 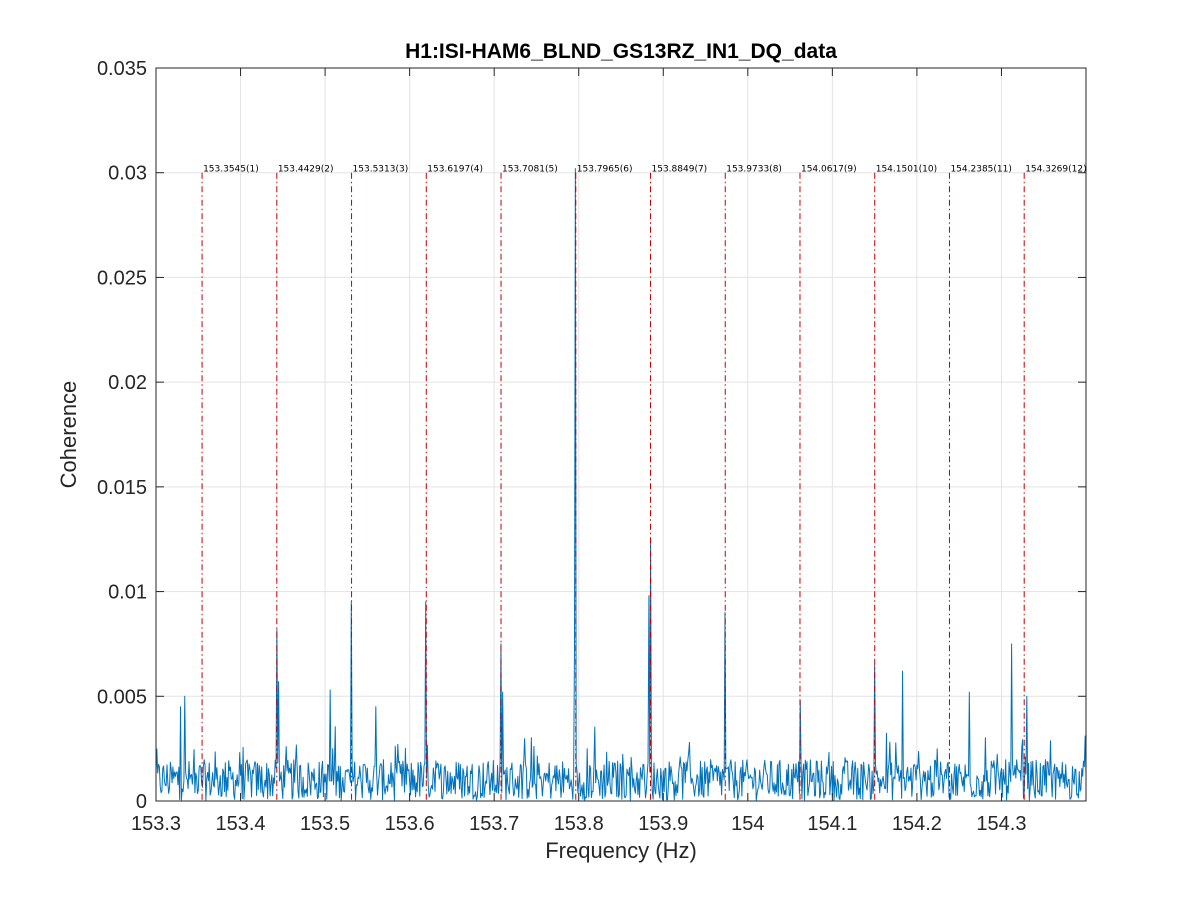 I want to click on harmonic-label: 154.1501(10), so click(x=906, y=170).